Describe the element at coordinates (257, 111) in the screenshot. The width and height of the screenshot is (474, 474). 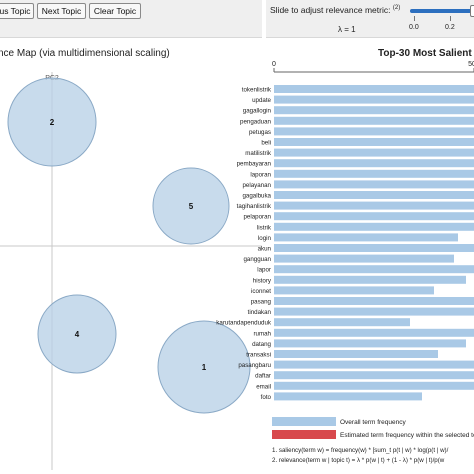
I see `term-label-gagallogin: gagallogin` at that location.